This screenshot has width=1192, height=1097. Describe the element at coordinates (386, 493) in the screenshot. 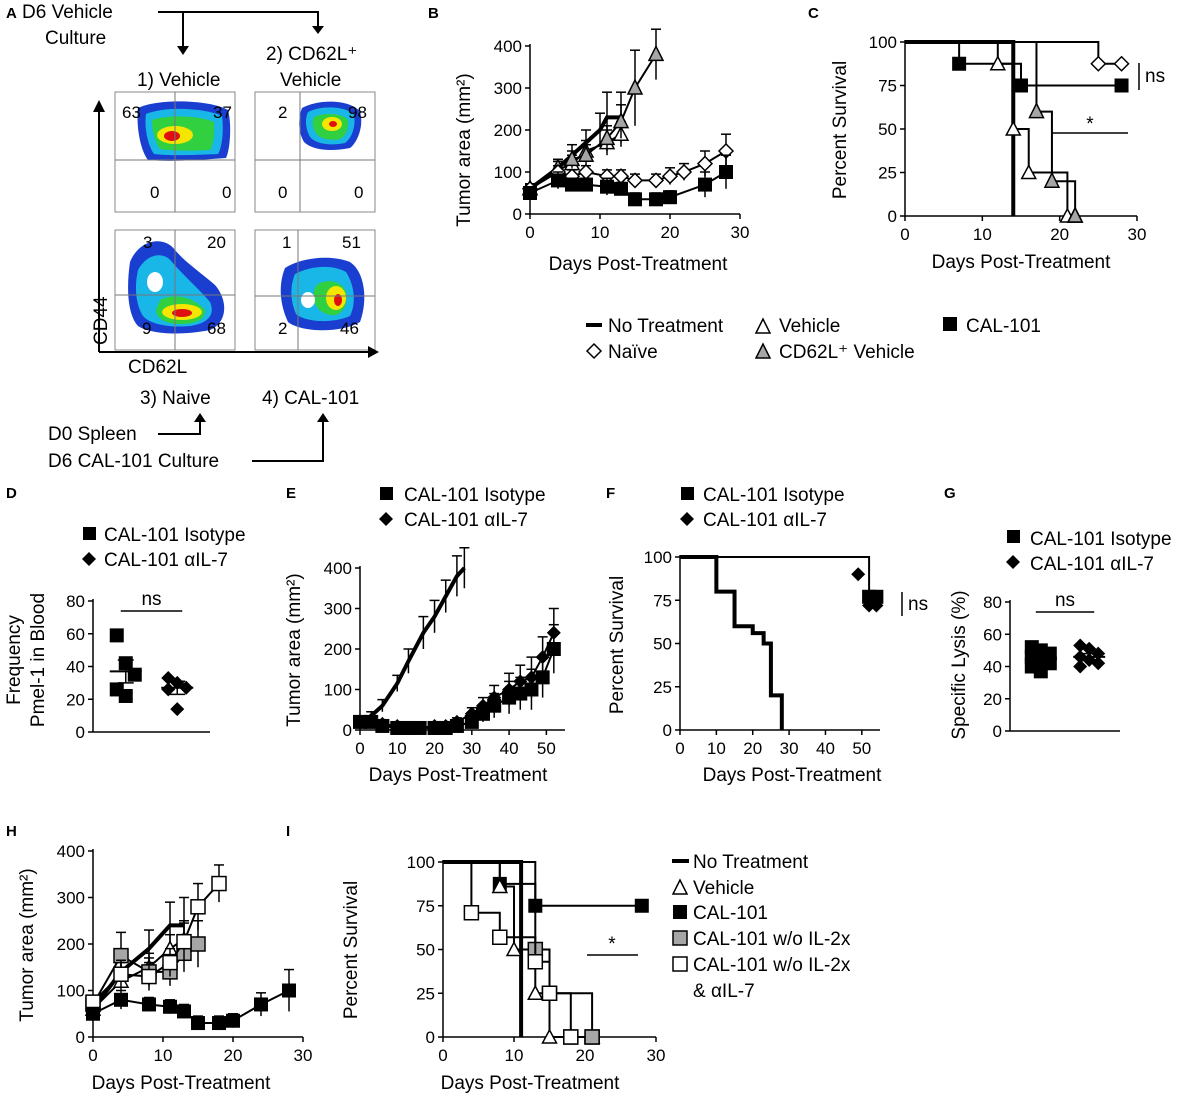

I see `legend-e-isotype-swatch` at that location.